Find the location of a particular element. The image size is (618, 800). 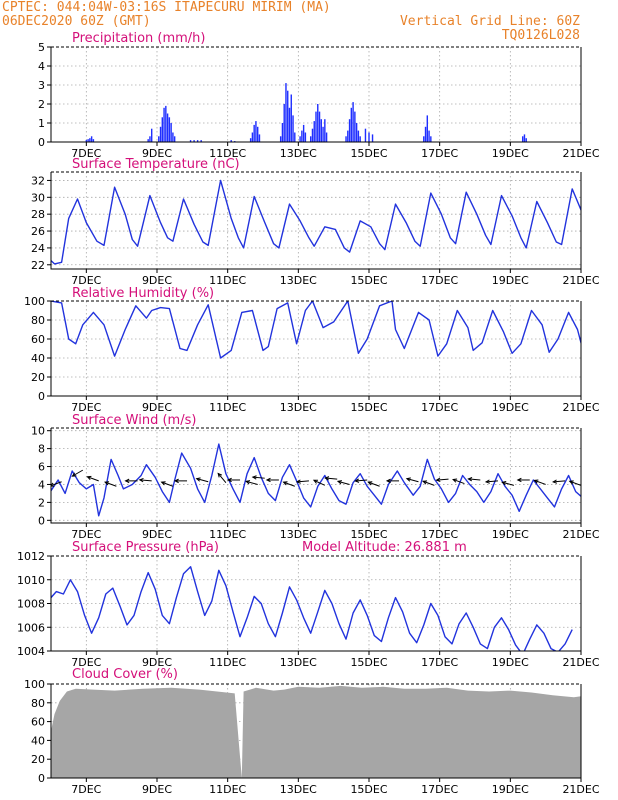

precip-ytick-label: 2 is located at coordinates (41, 104).